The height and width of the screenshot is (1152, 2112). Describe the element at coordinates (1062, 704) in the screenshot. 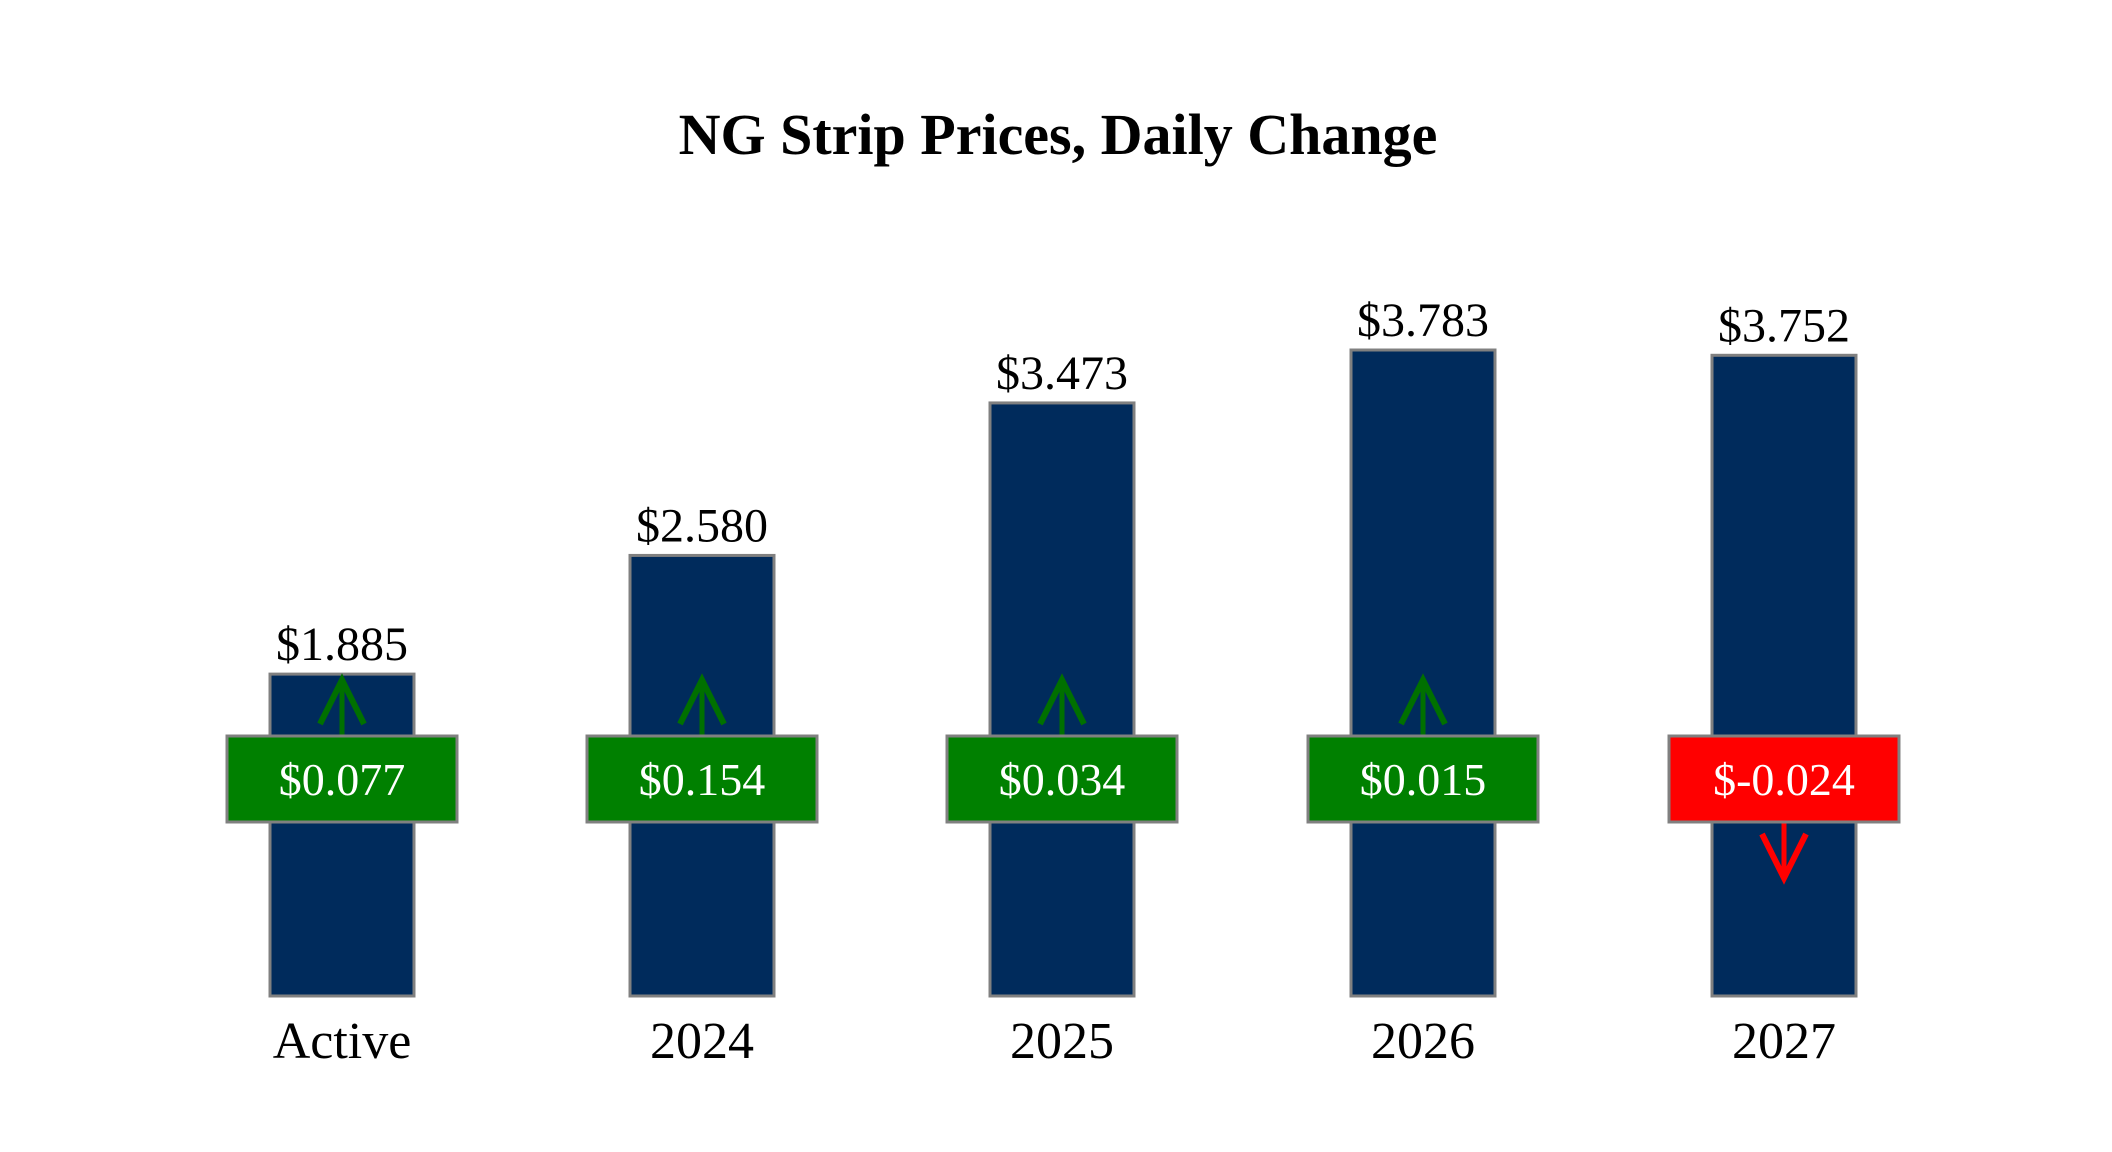

I see `up-arrow-icon-2025` at that location.